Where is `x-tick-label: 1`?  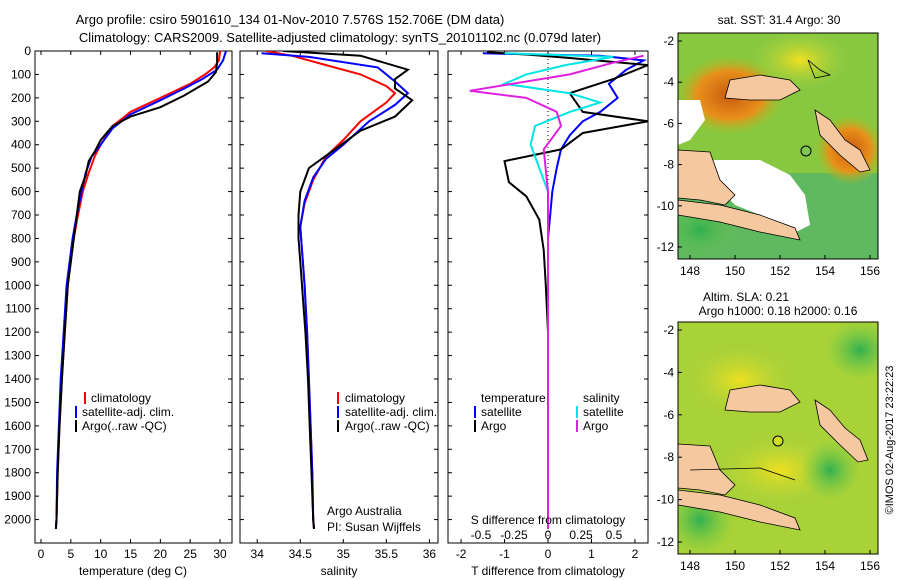
x-tick-label: 1 is located at coordinates (591, 554).